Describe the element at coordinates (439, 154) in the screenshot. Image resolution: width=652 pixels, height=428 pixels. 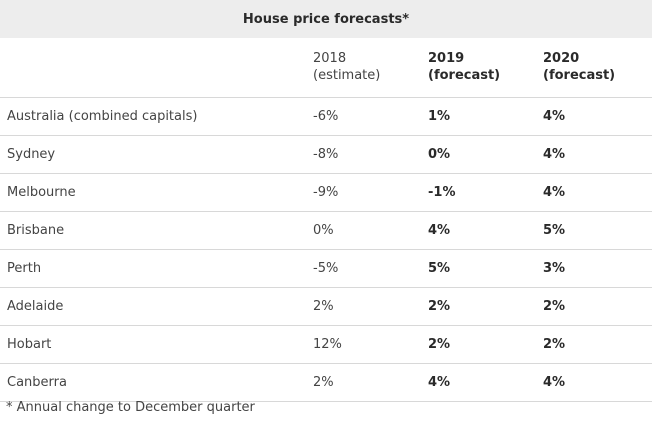
I see `value-2019: 0%` at that location.